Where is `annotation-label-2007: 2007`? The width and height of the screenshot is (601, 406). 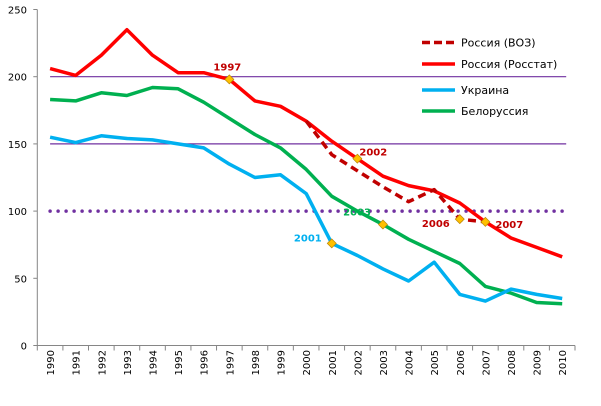
annotation-label-2007: 2007 is located at coordinates (509, 225).